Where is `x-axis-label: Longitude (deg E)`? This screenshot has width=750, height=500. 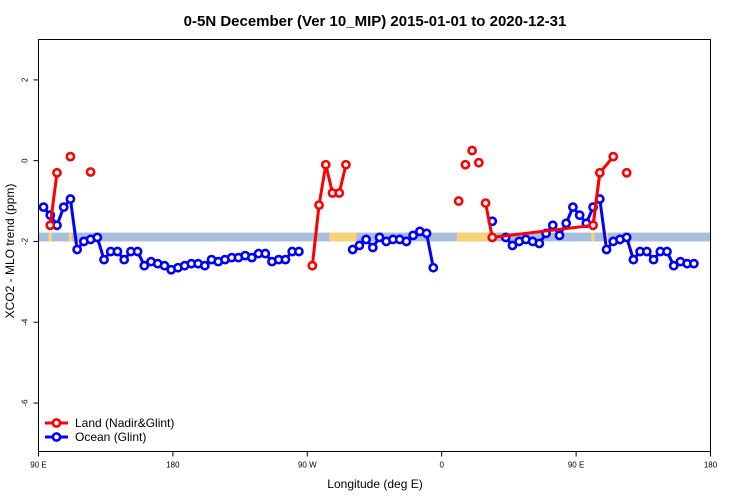
x-axis-label: Longitude (deg E) is located at coordinates (374, 484).